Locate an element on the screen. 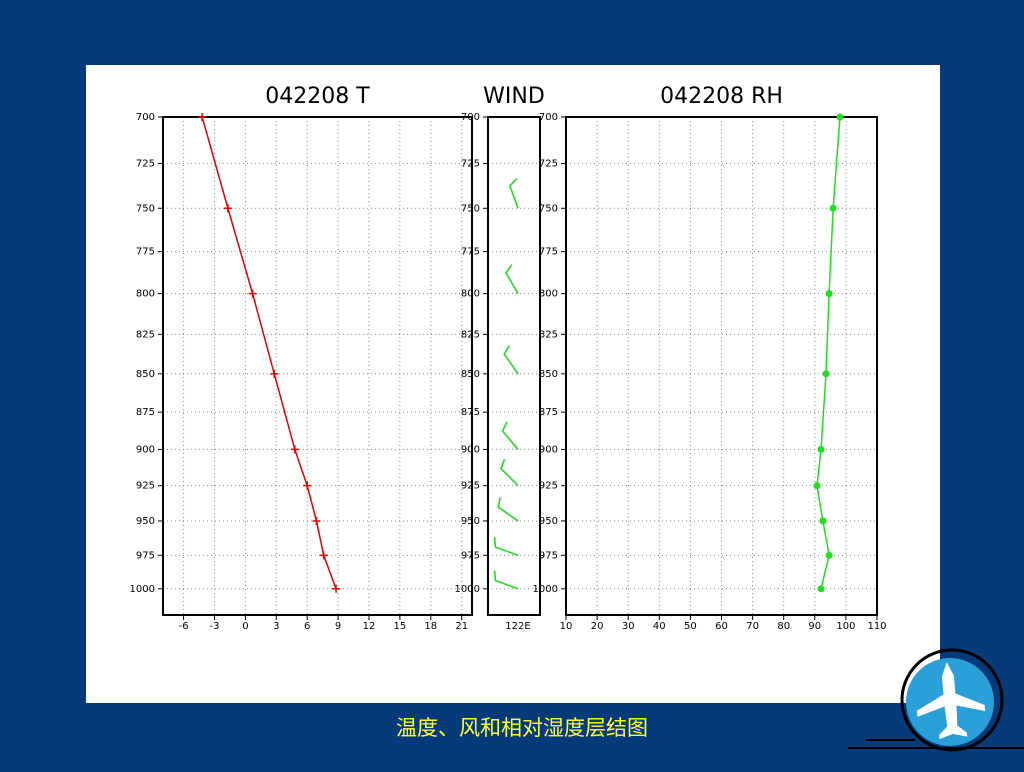  x-tick-label: -3 is located at coordinates (215, 626).